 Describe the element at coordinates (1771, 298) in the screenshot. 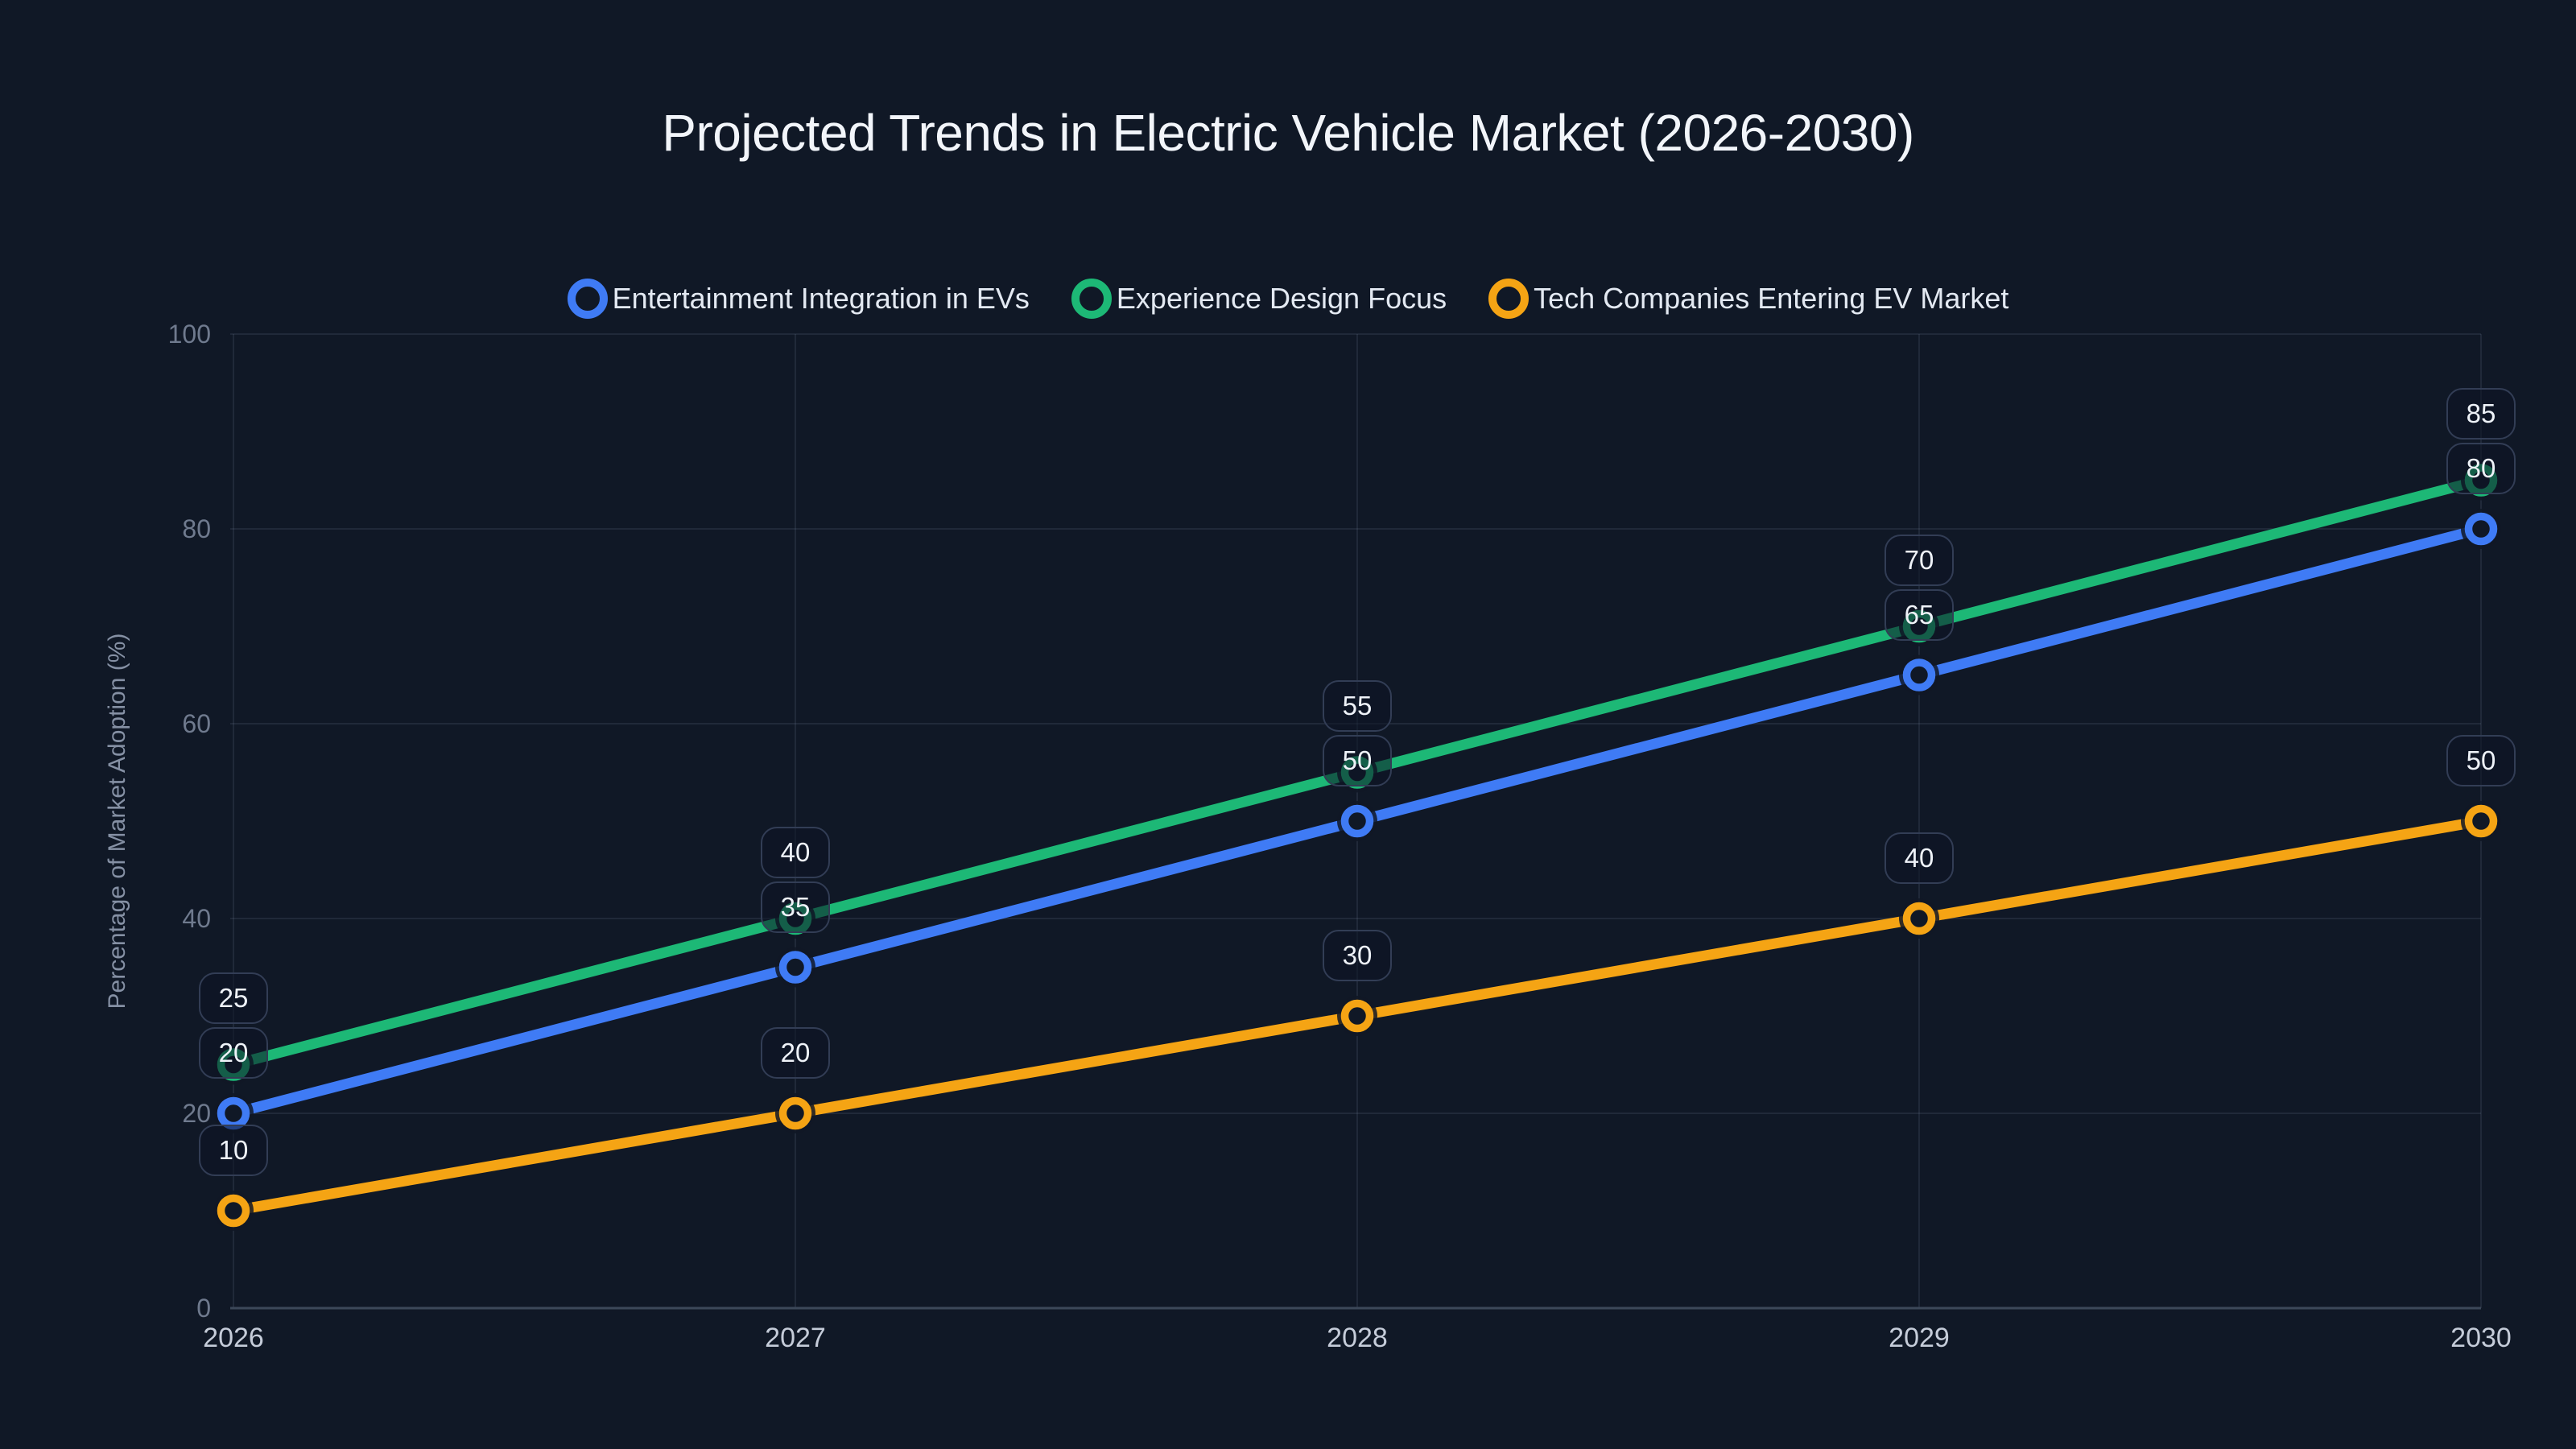

I see `legend-item-label: Tech Companies Entering EV Market` at that location.